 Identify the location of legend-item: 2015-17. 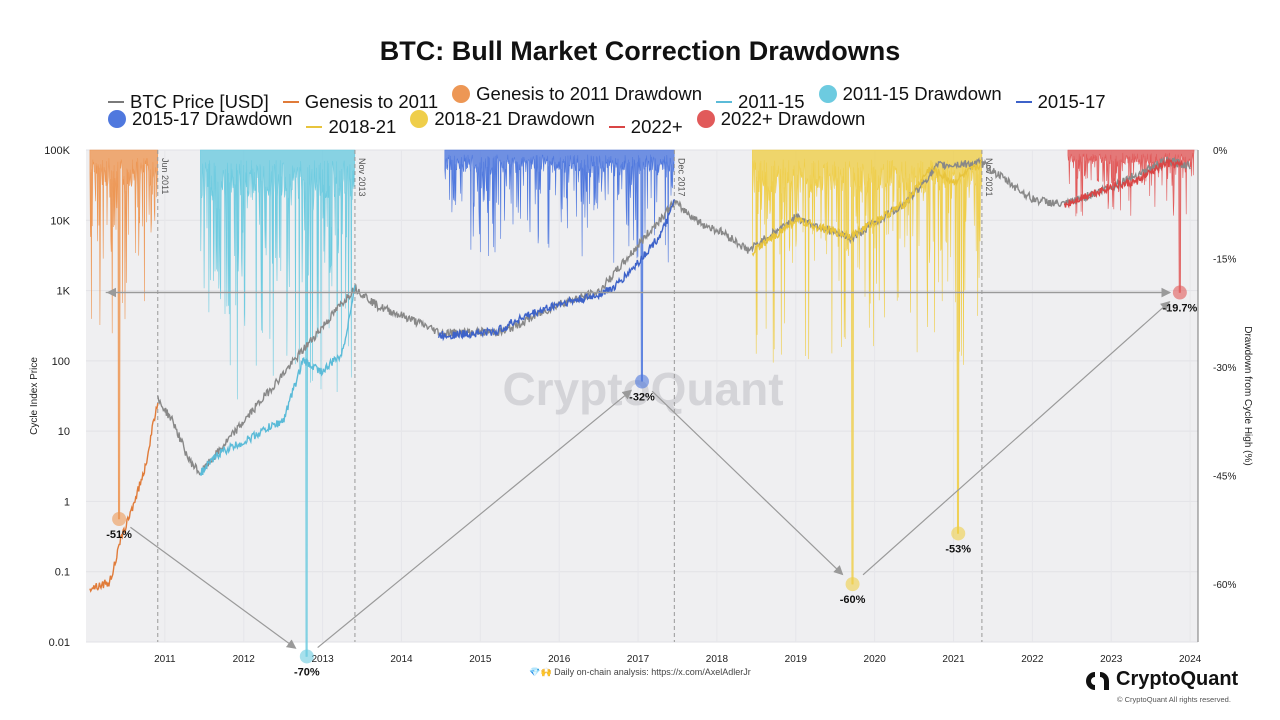
(1060, 102).